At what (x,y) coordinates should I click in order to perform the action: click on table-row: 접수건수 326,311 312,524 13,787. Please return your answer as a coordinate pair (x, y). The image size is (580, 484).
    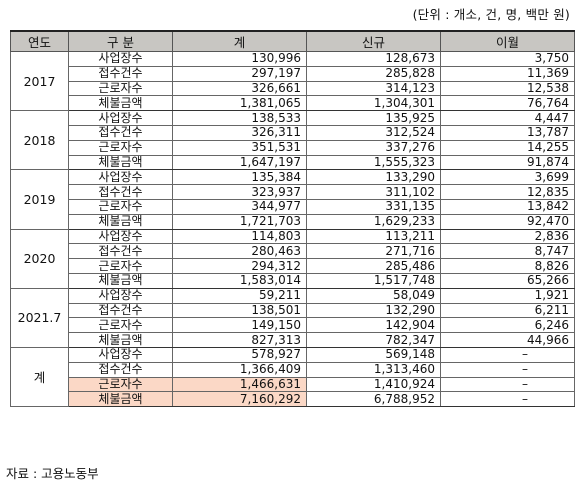
    Looking at the image, I should click on (293, 132).